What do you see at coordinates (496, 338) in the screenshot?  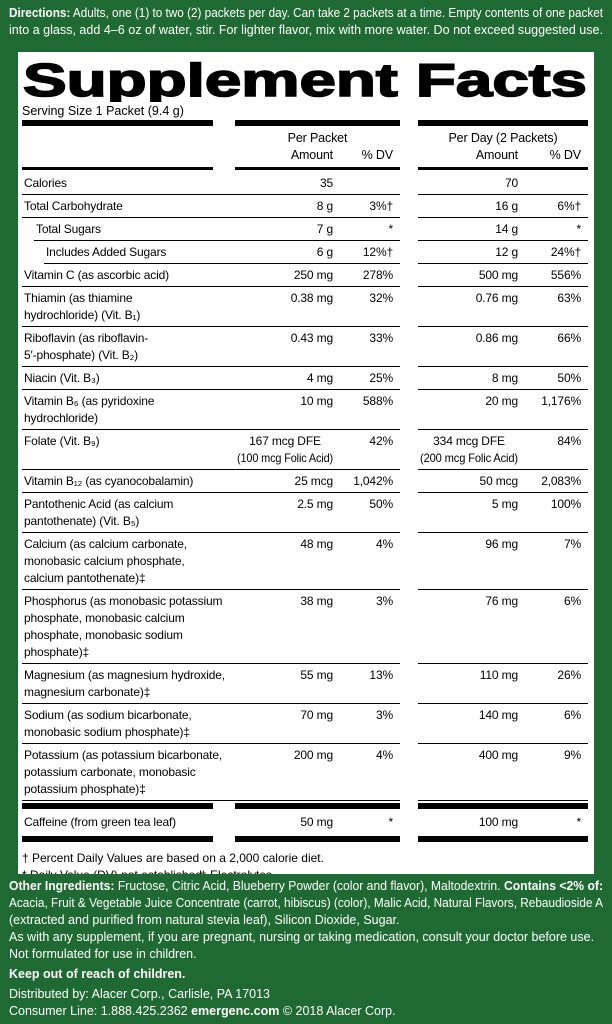 I see `cell-line-inner: 0.86 mg` at bounding box center [496, 338].